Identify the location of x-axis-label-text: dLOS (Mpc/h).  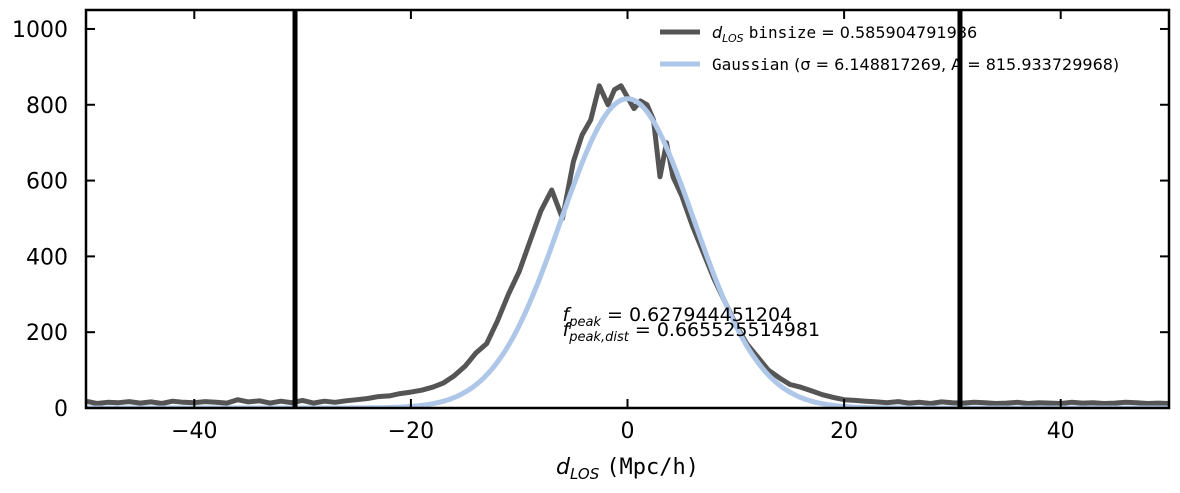
(627, 469).